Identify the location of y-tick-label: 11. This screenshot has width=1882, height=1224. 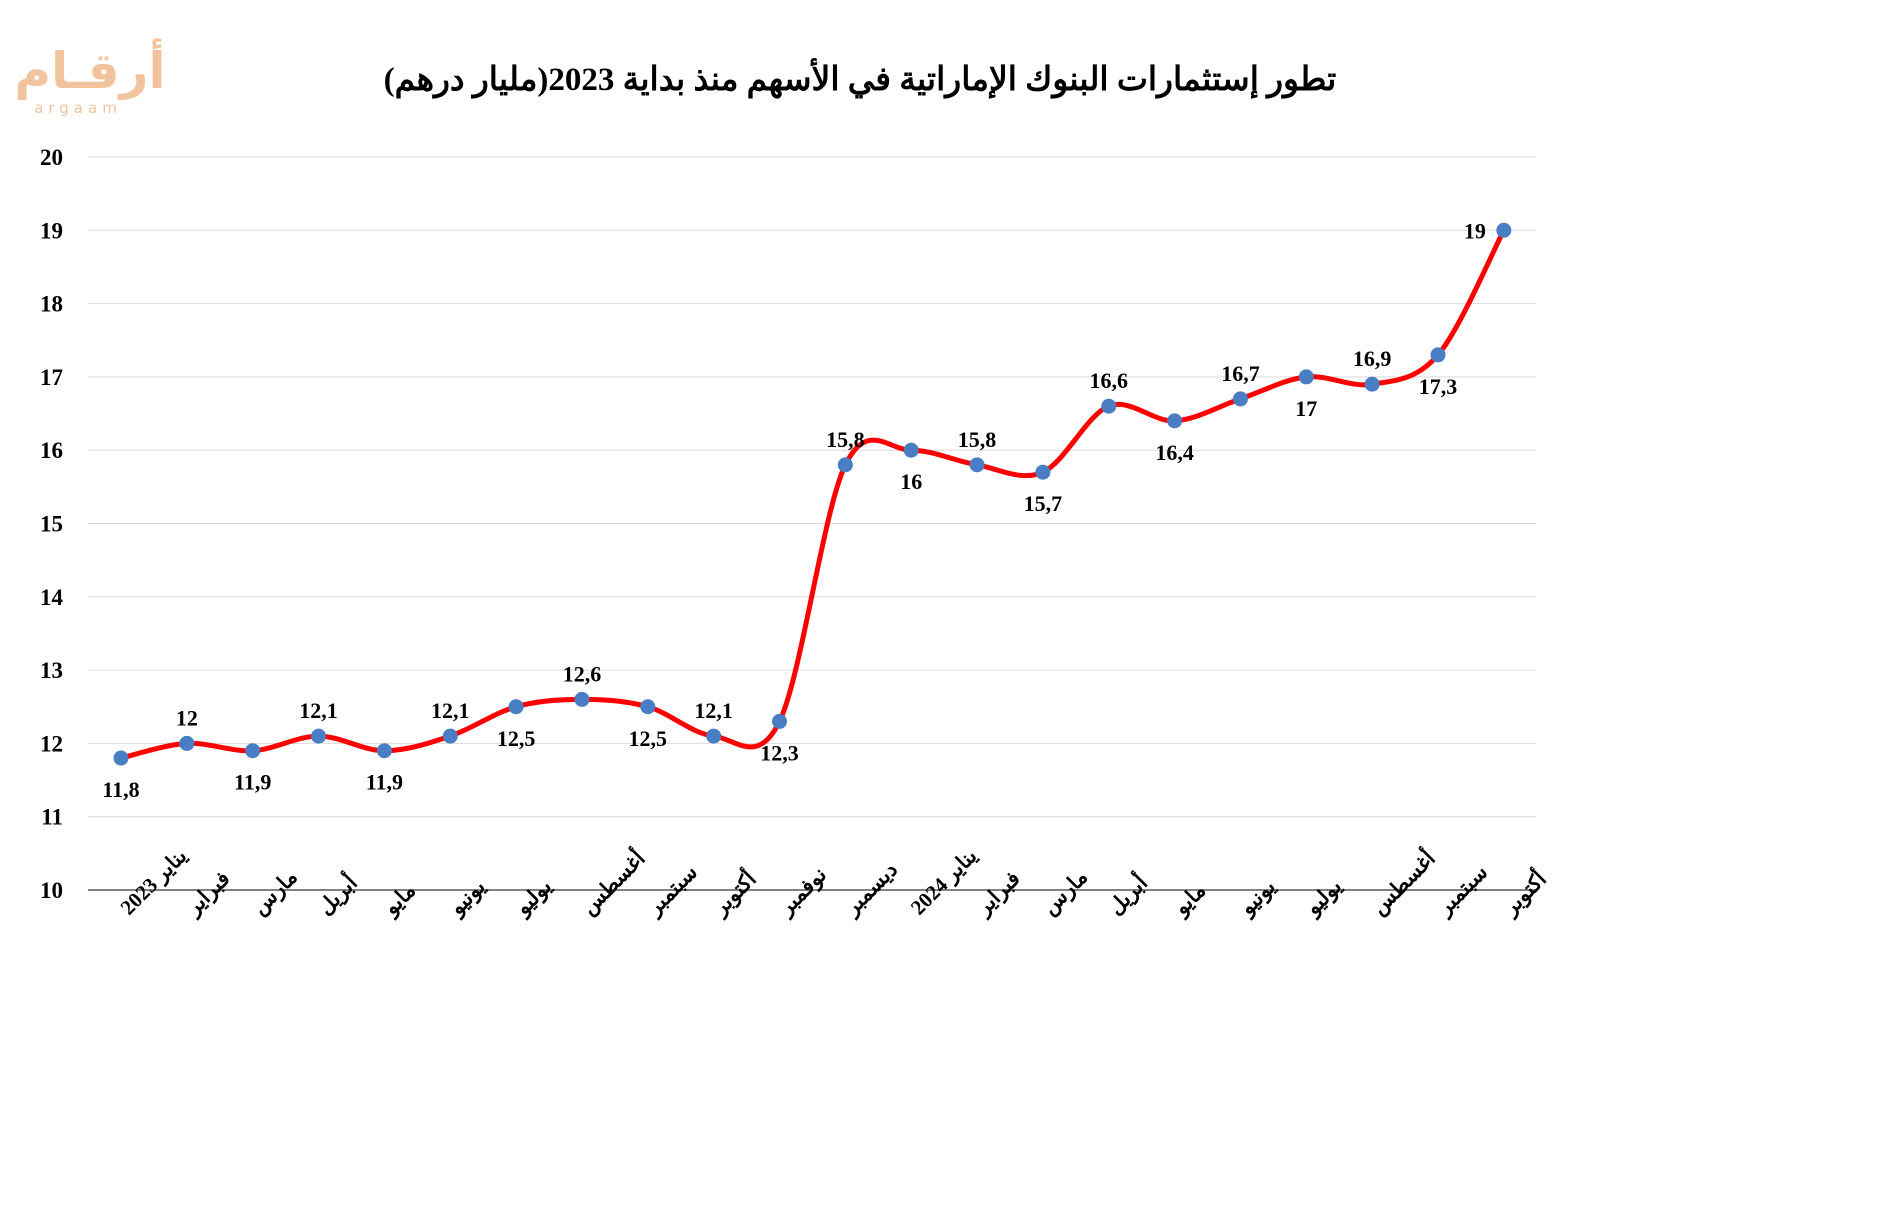
(52, 817).